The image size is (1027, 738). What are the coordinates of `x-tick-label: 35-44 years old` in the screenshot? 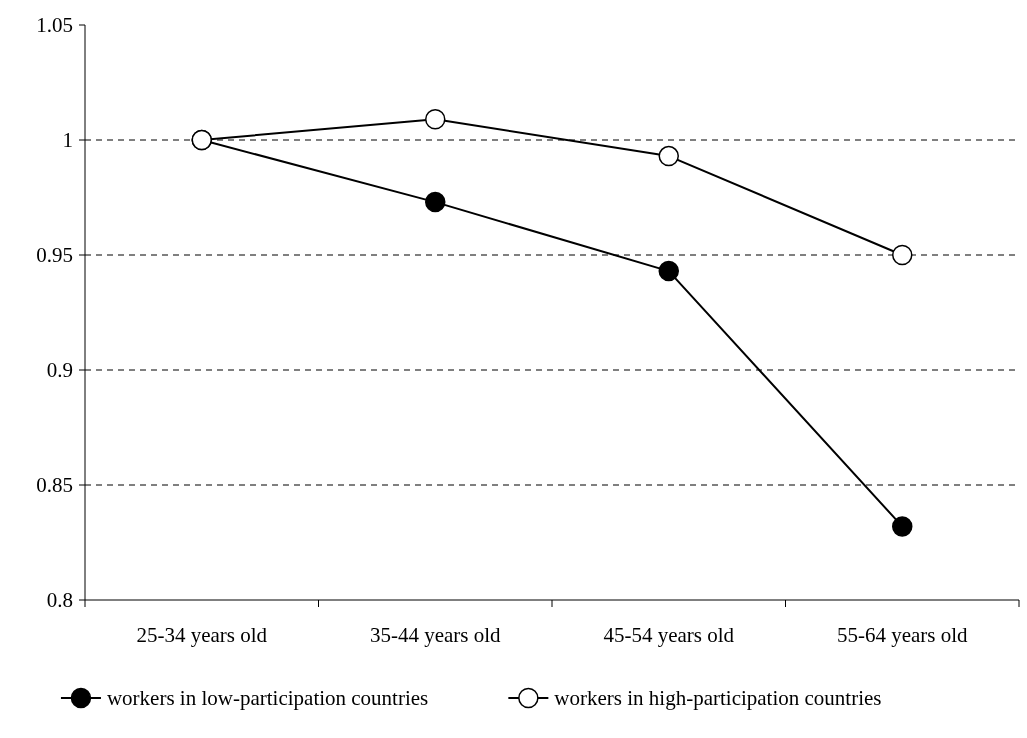 It's located at (435, 635).